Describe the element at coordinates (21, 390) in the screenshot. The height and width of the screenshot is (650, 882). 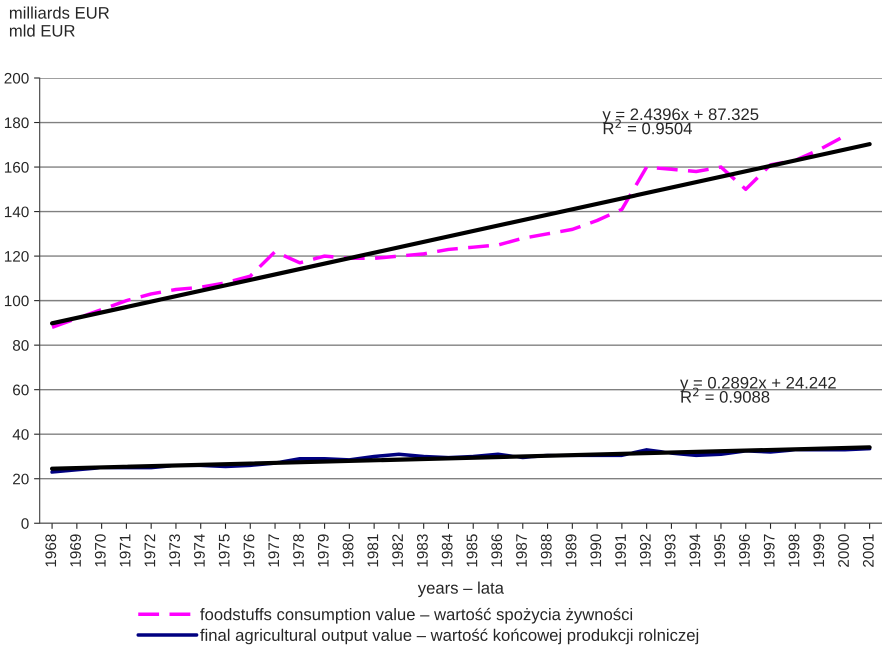
I see `y-tick-label: 60` at that location.